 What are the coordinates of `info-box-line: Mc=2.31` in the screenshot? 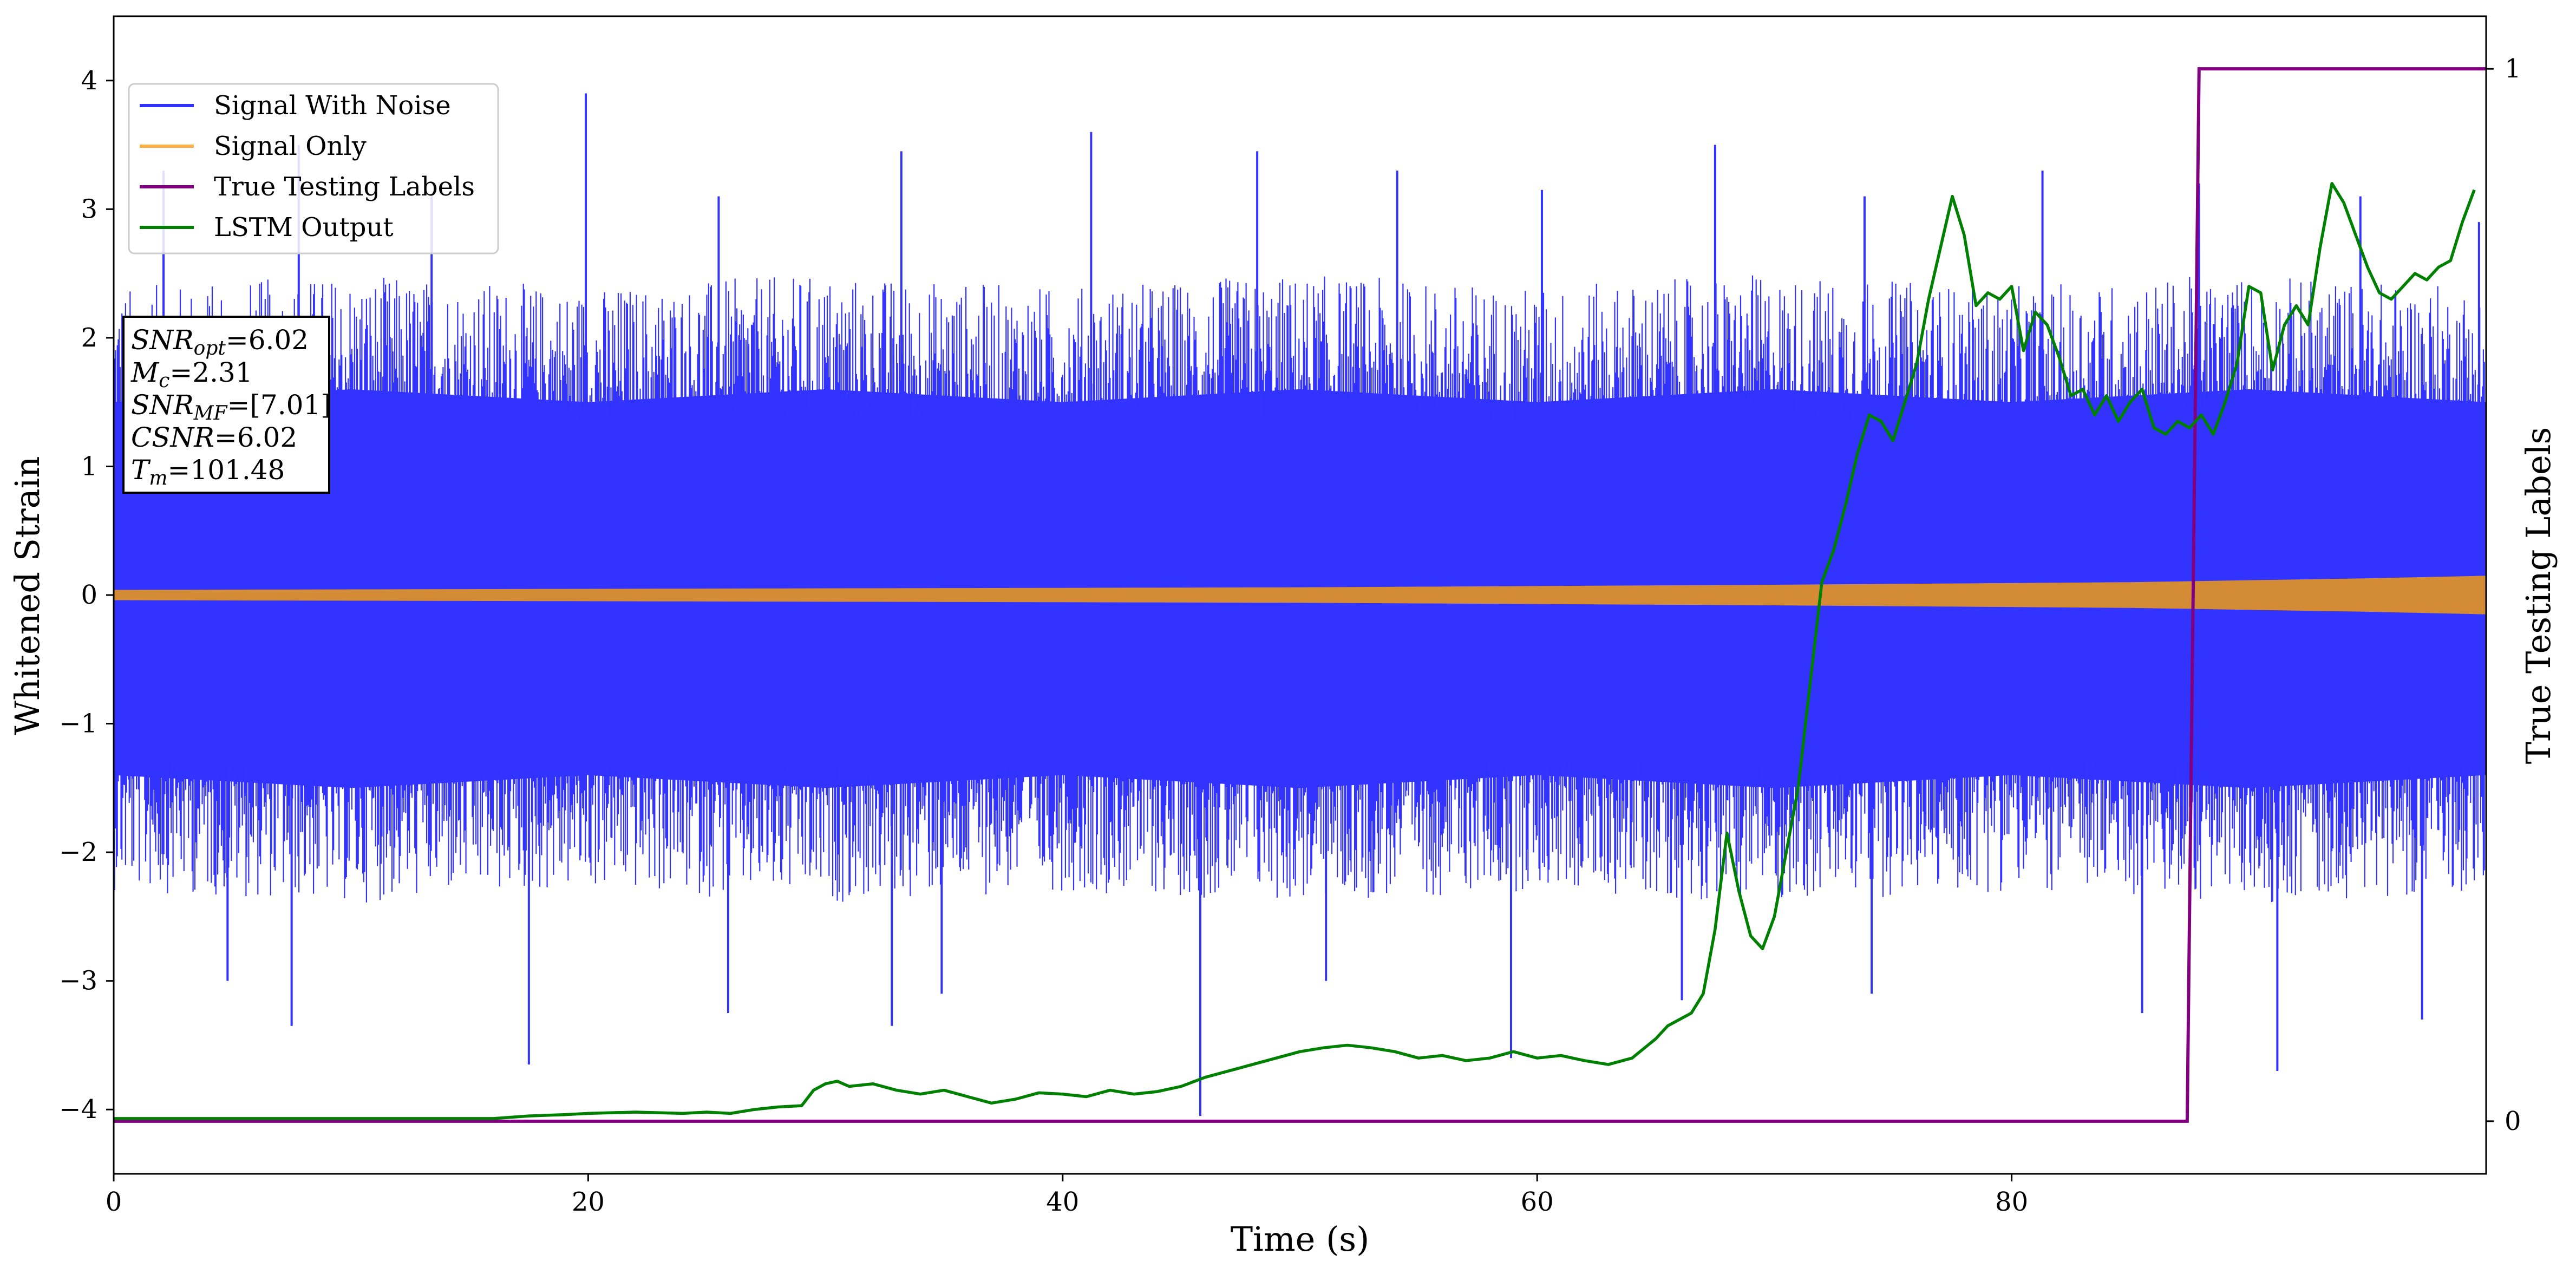 It's located at (191, 374).